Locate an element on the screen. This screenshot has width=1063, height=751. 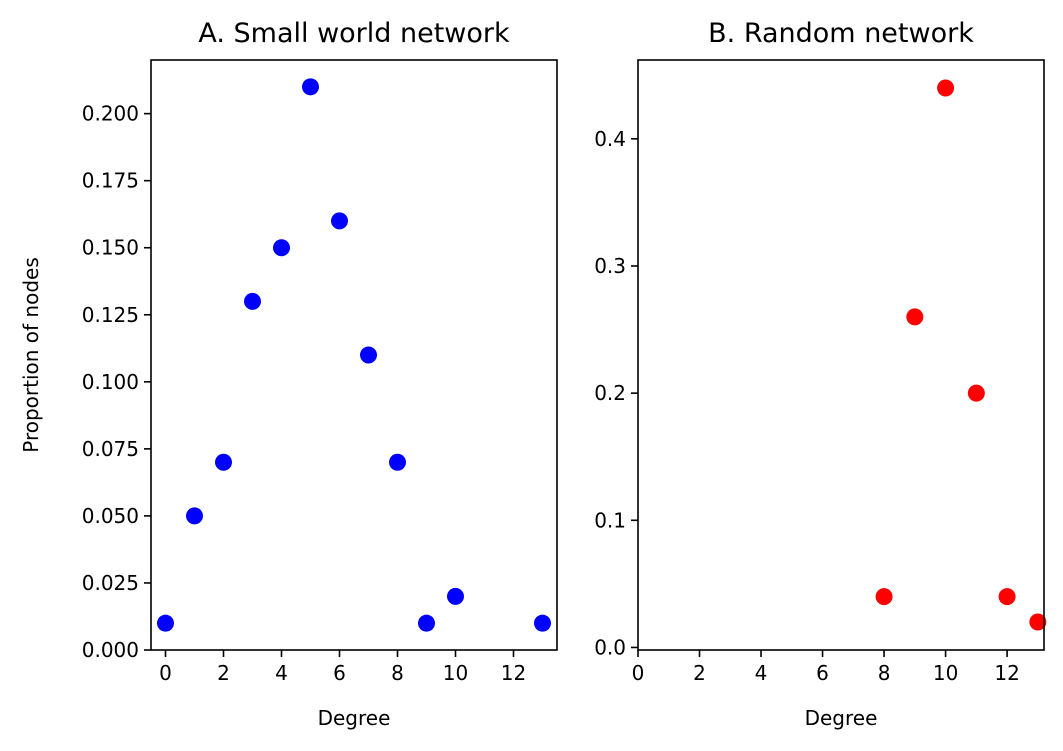
panel-a-xlabel: Degree is located at coordinates (354, 718).